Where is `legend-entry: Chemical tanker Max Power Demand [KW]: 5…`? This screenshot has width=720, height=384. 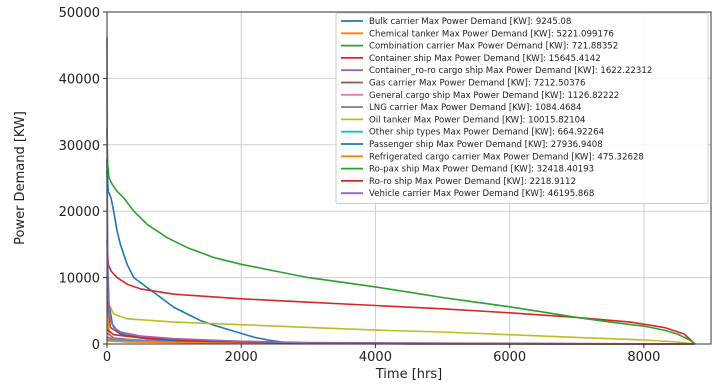 legend-entry: Chemical tanker Max Power Demand [KW]: 5… is located at coordinates (491, 34).